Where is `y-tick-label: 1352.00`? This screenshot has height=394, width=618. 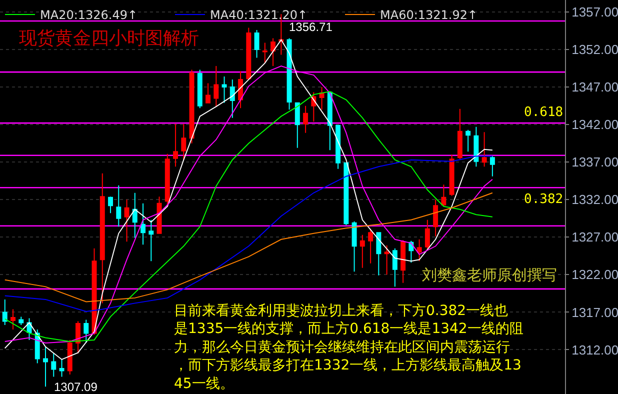
y-tick-label: 1352.00 is located at coordinates (595, 50).